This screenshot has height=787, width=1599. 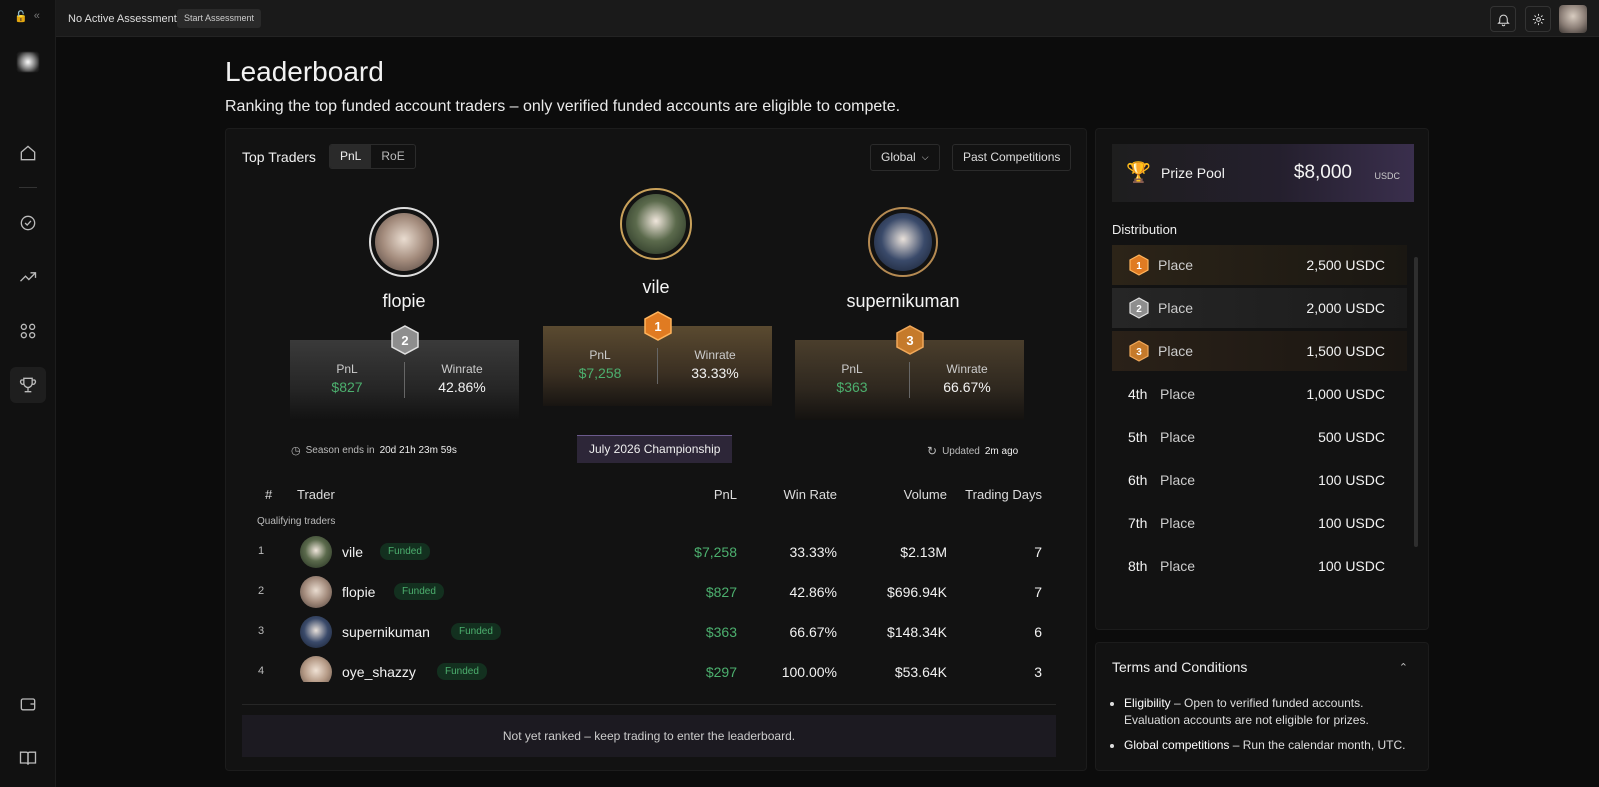 What do you see at coordinates (386, 632) in the screenshot?
I see `row-name: supernikuman` at bounding box center [386, 632].